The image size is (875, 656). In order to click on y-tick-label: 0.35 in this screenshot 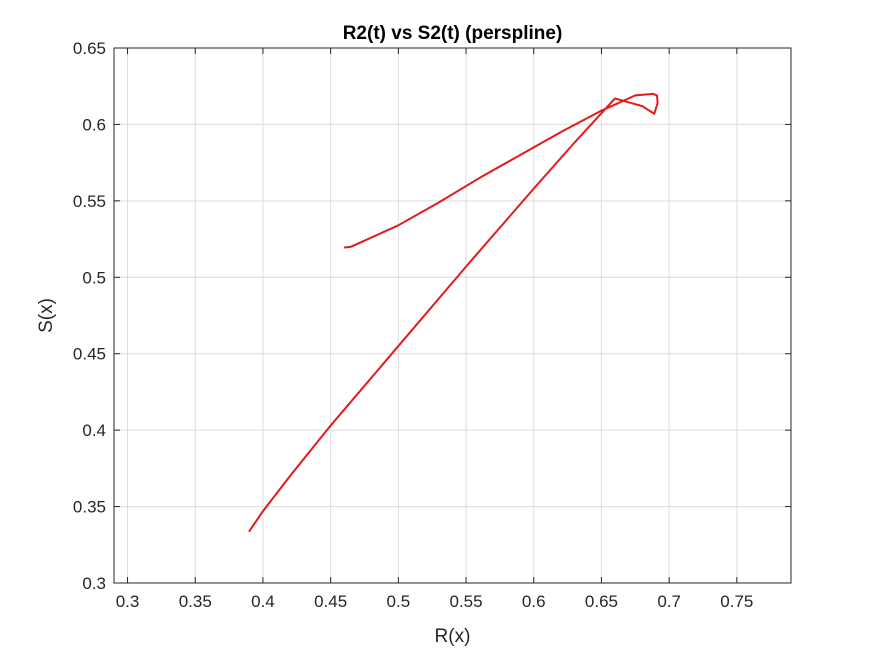, I will do `click(89, 507)`.